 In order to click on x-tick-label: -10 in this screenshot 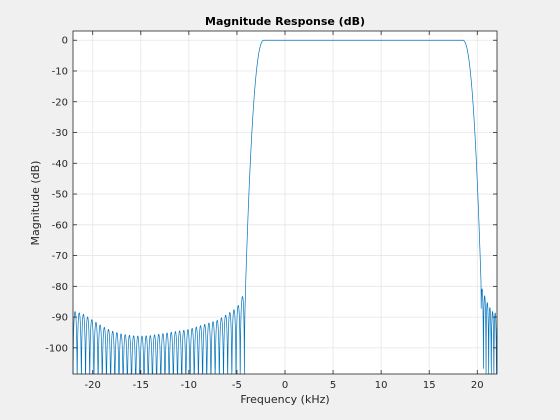, I will do `click(189, 385)`.